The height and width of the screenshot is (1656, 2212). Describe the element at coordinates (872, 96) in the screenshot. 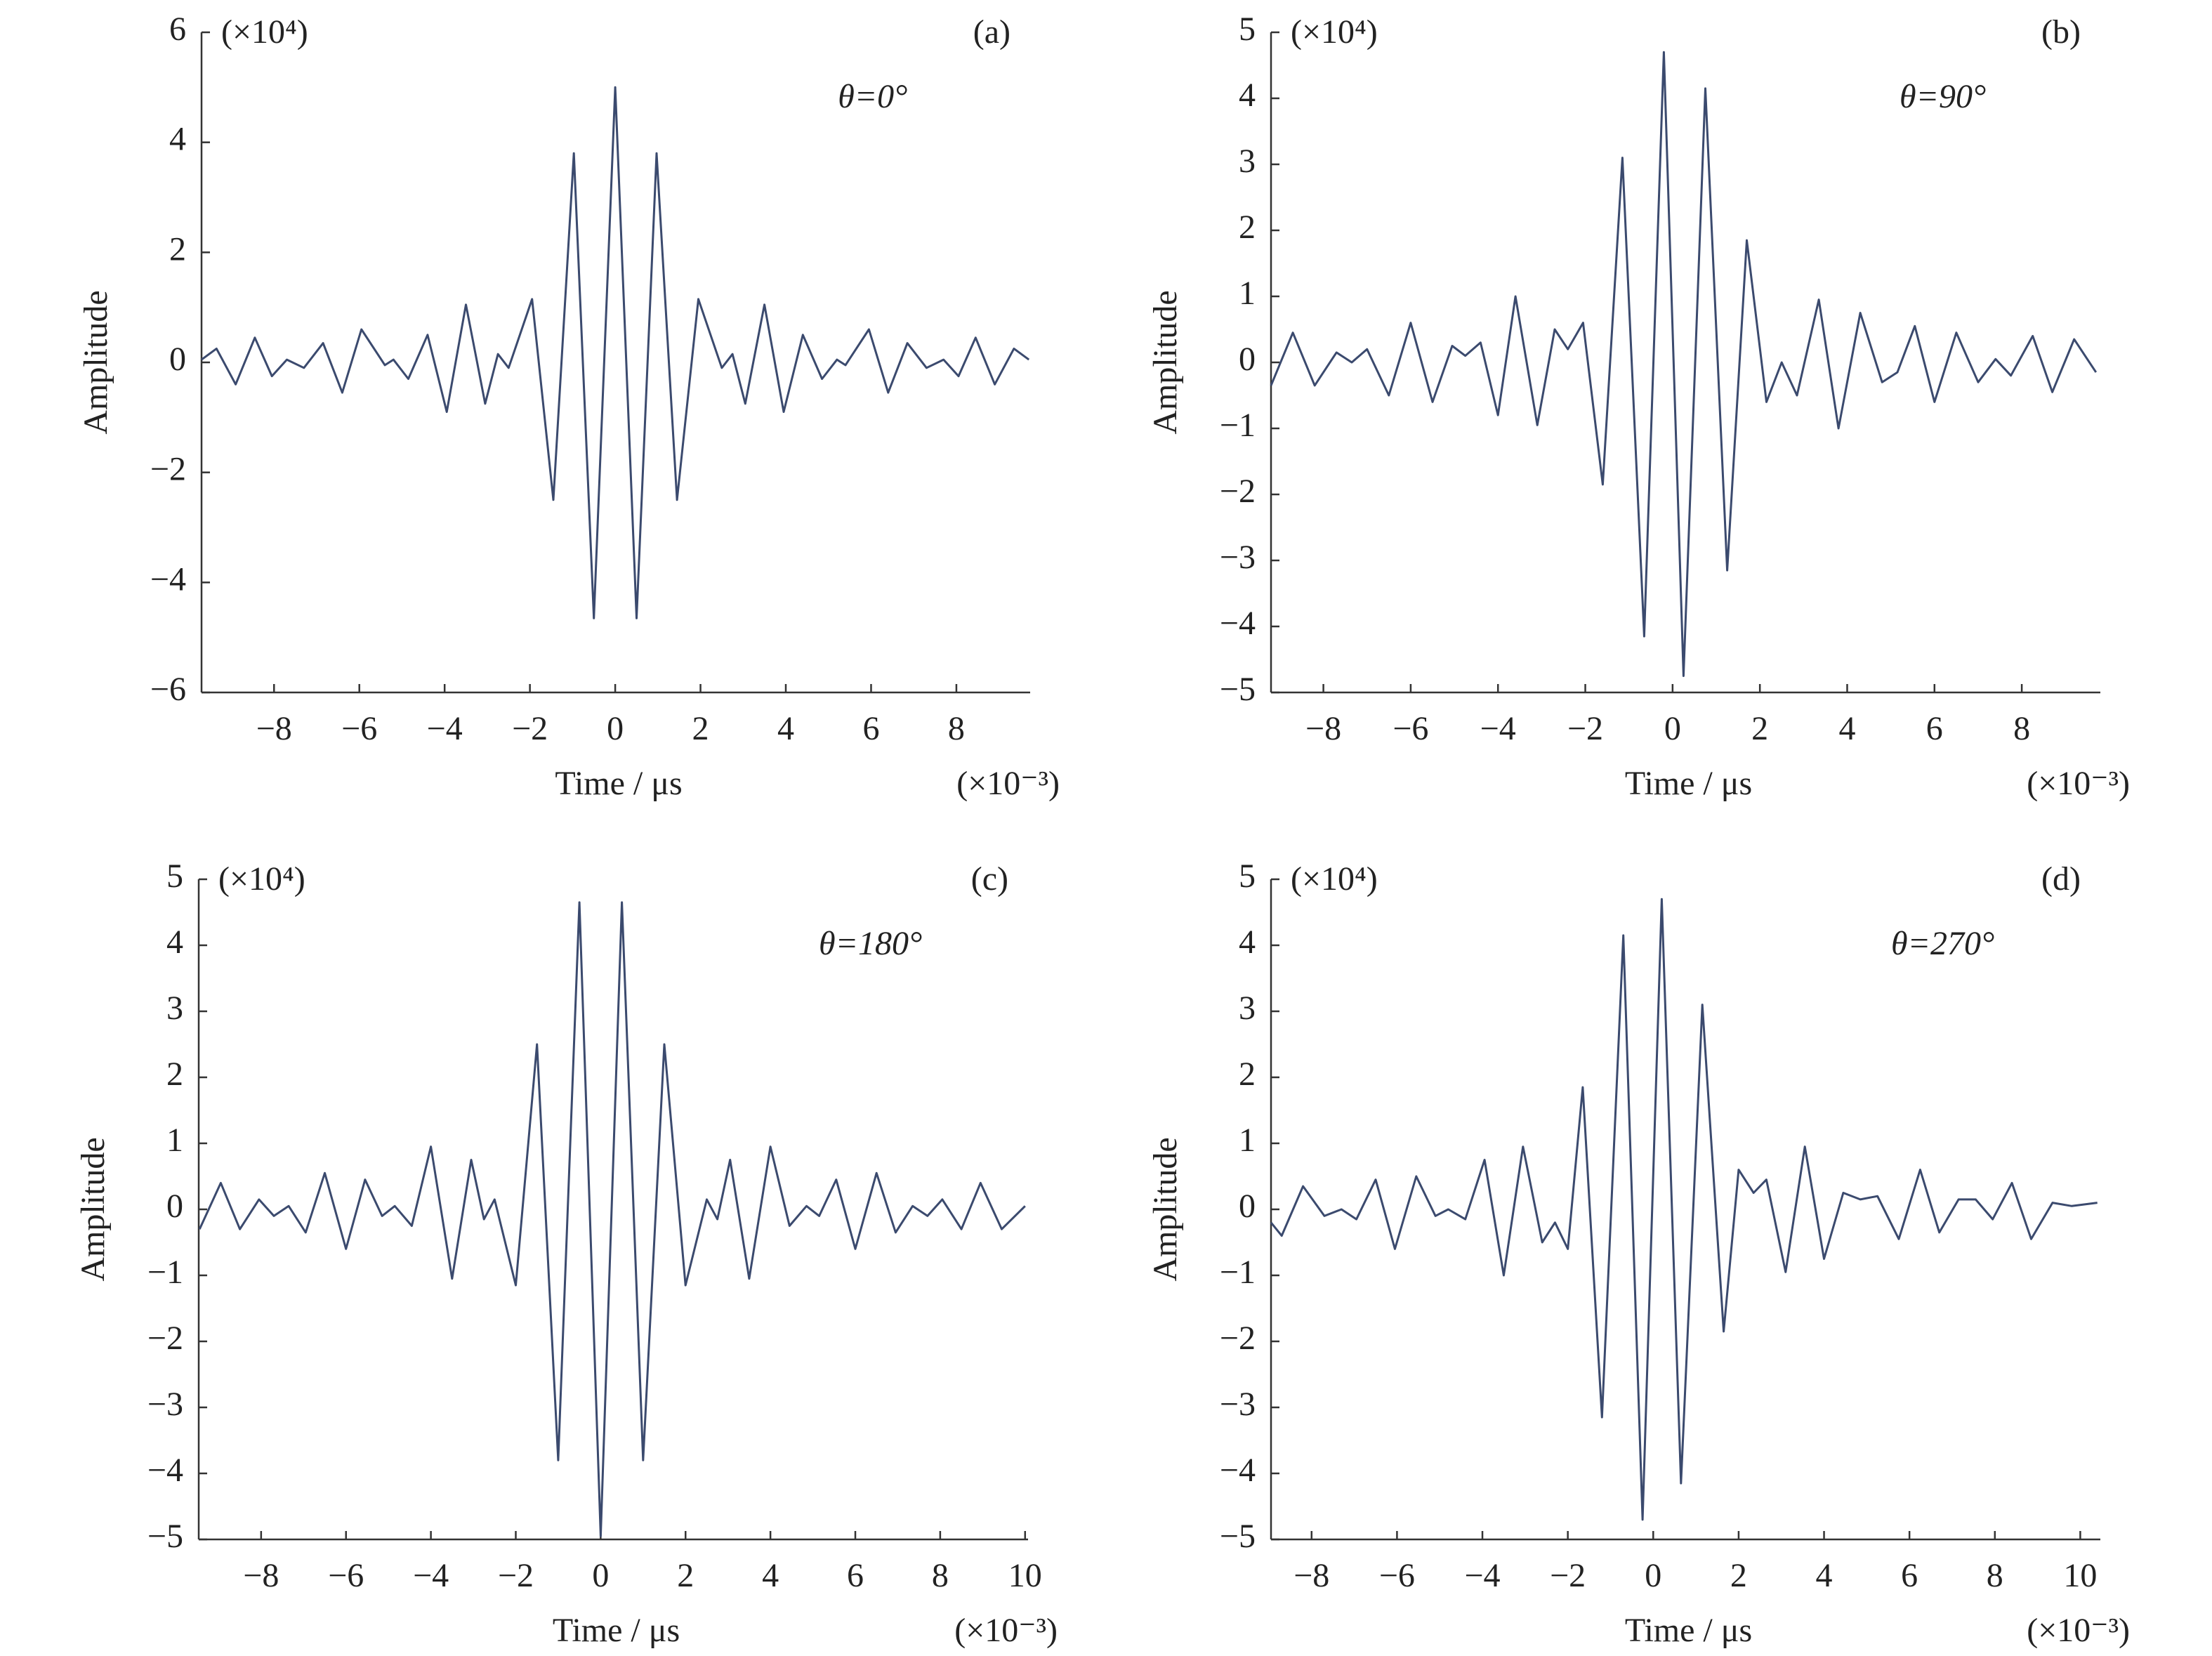

I see `annotation: θ=0°` at that location.